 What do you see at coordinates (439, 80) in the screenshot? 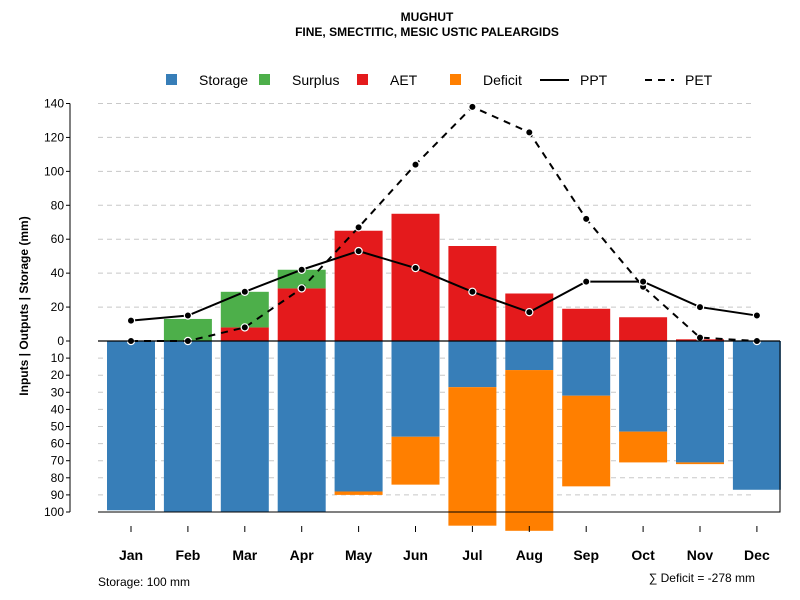
I see `chart-legend: Storage Surplus AET Deficit PPT PET` at bounding box center [439, 80].